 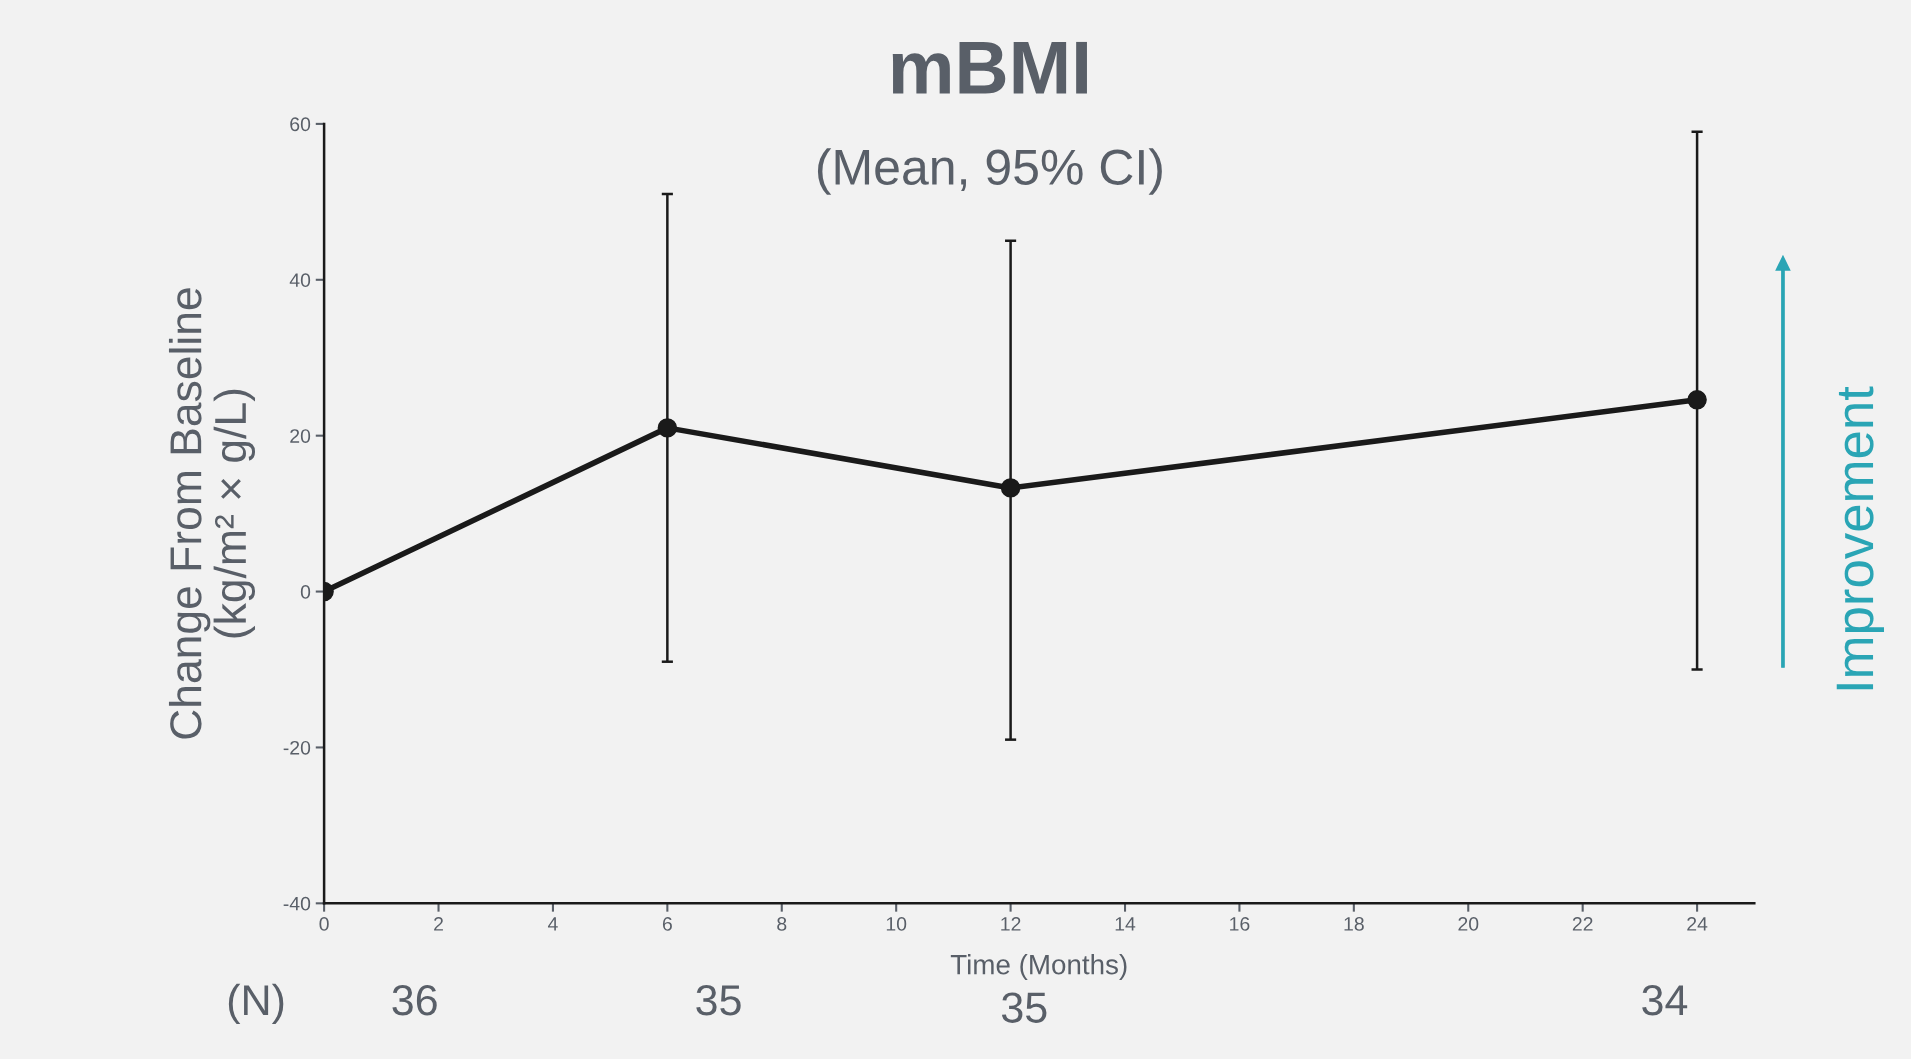 What do you see at coordinates (1038, 967) in the screenshot?
I see `x-axis-title: Time (Months)` at bounding box center [1038, 967].